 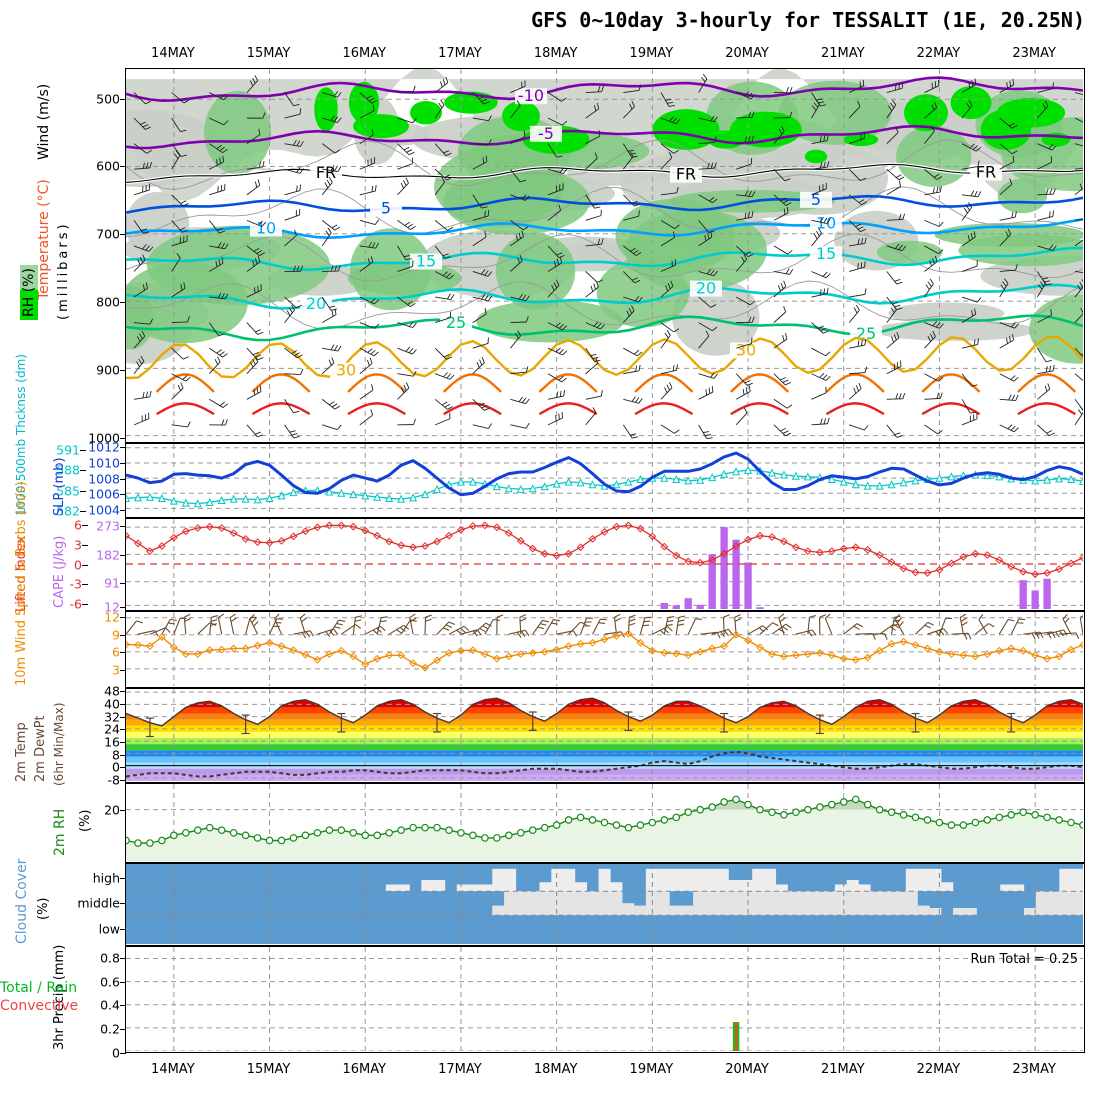 I want to click on svg-text: 30, so click(x=346, y=370).